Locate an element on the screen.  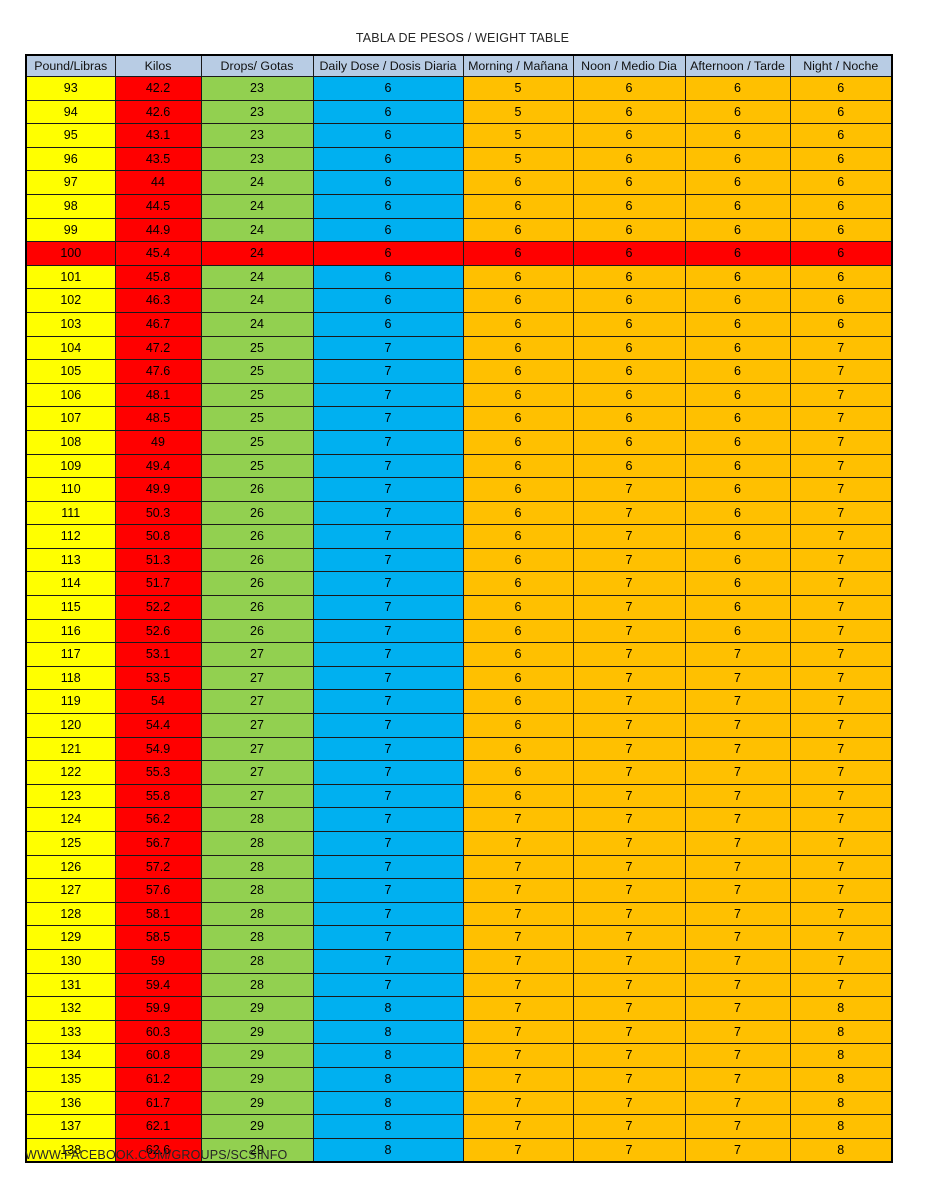
table-row: 104 47.2 25 7 6 6 6 7 is located at coordinates (459, 348).